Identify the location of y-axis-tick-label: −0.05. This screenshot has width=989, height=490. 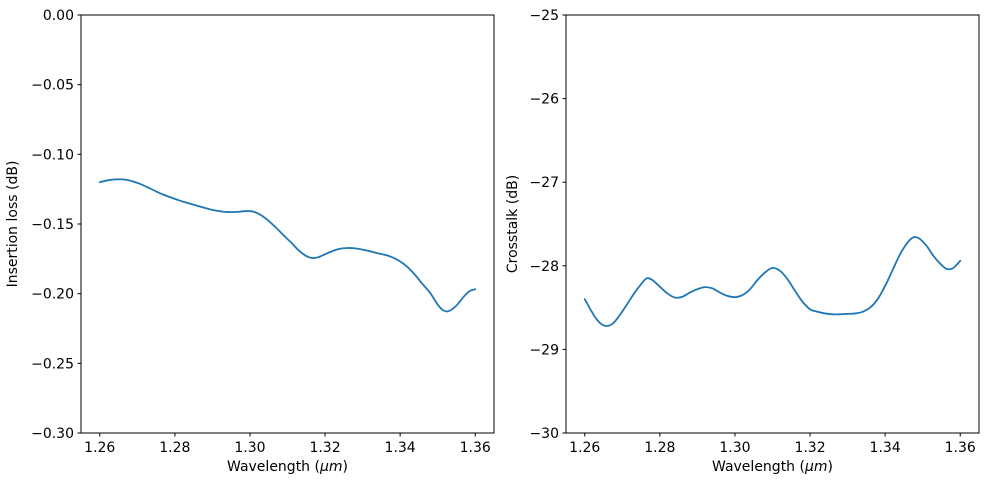
(52, 86).